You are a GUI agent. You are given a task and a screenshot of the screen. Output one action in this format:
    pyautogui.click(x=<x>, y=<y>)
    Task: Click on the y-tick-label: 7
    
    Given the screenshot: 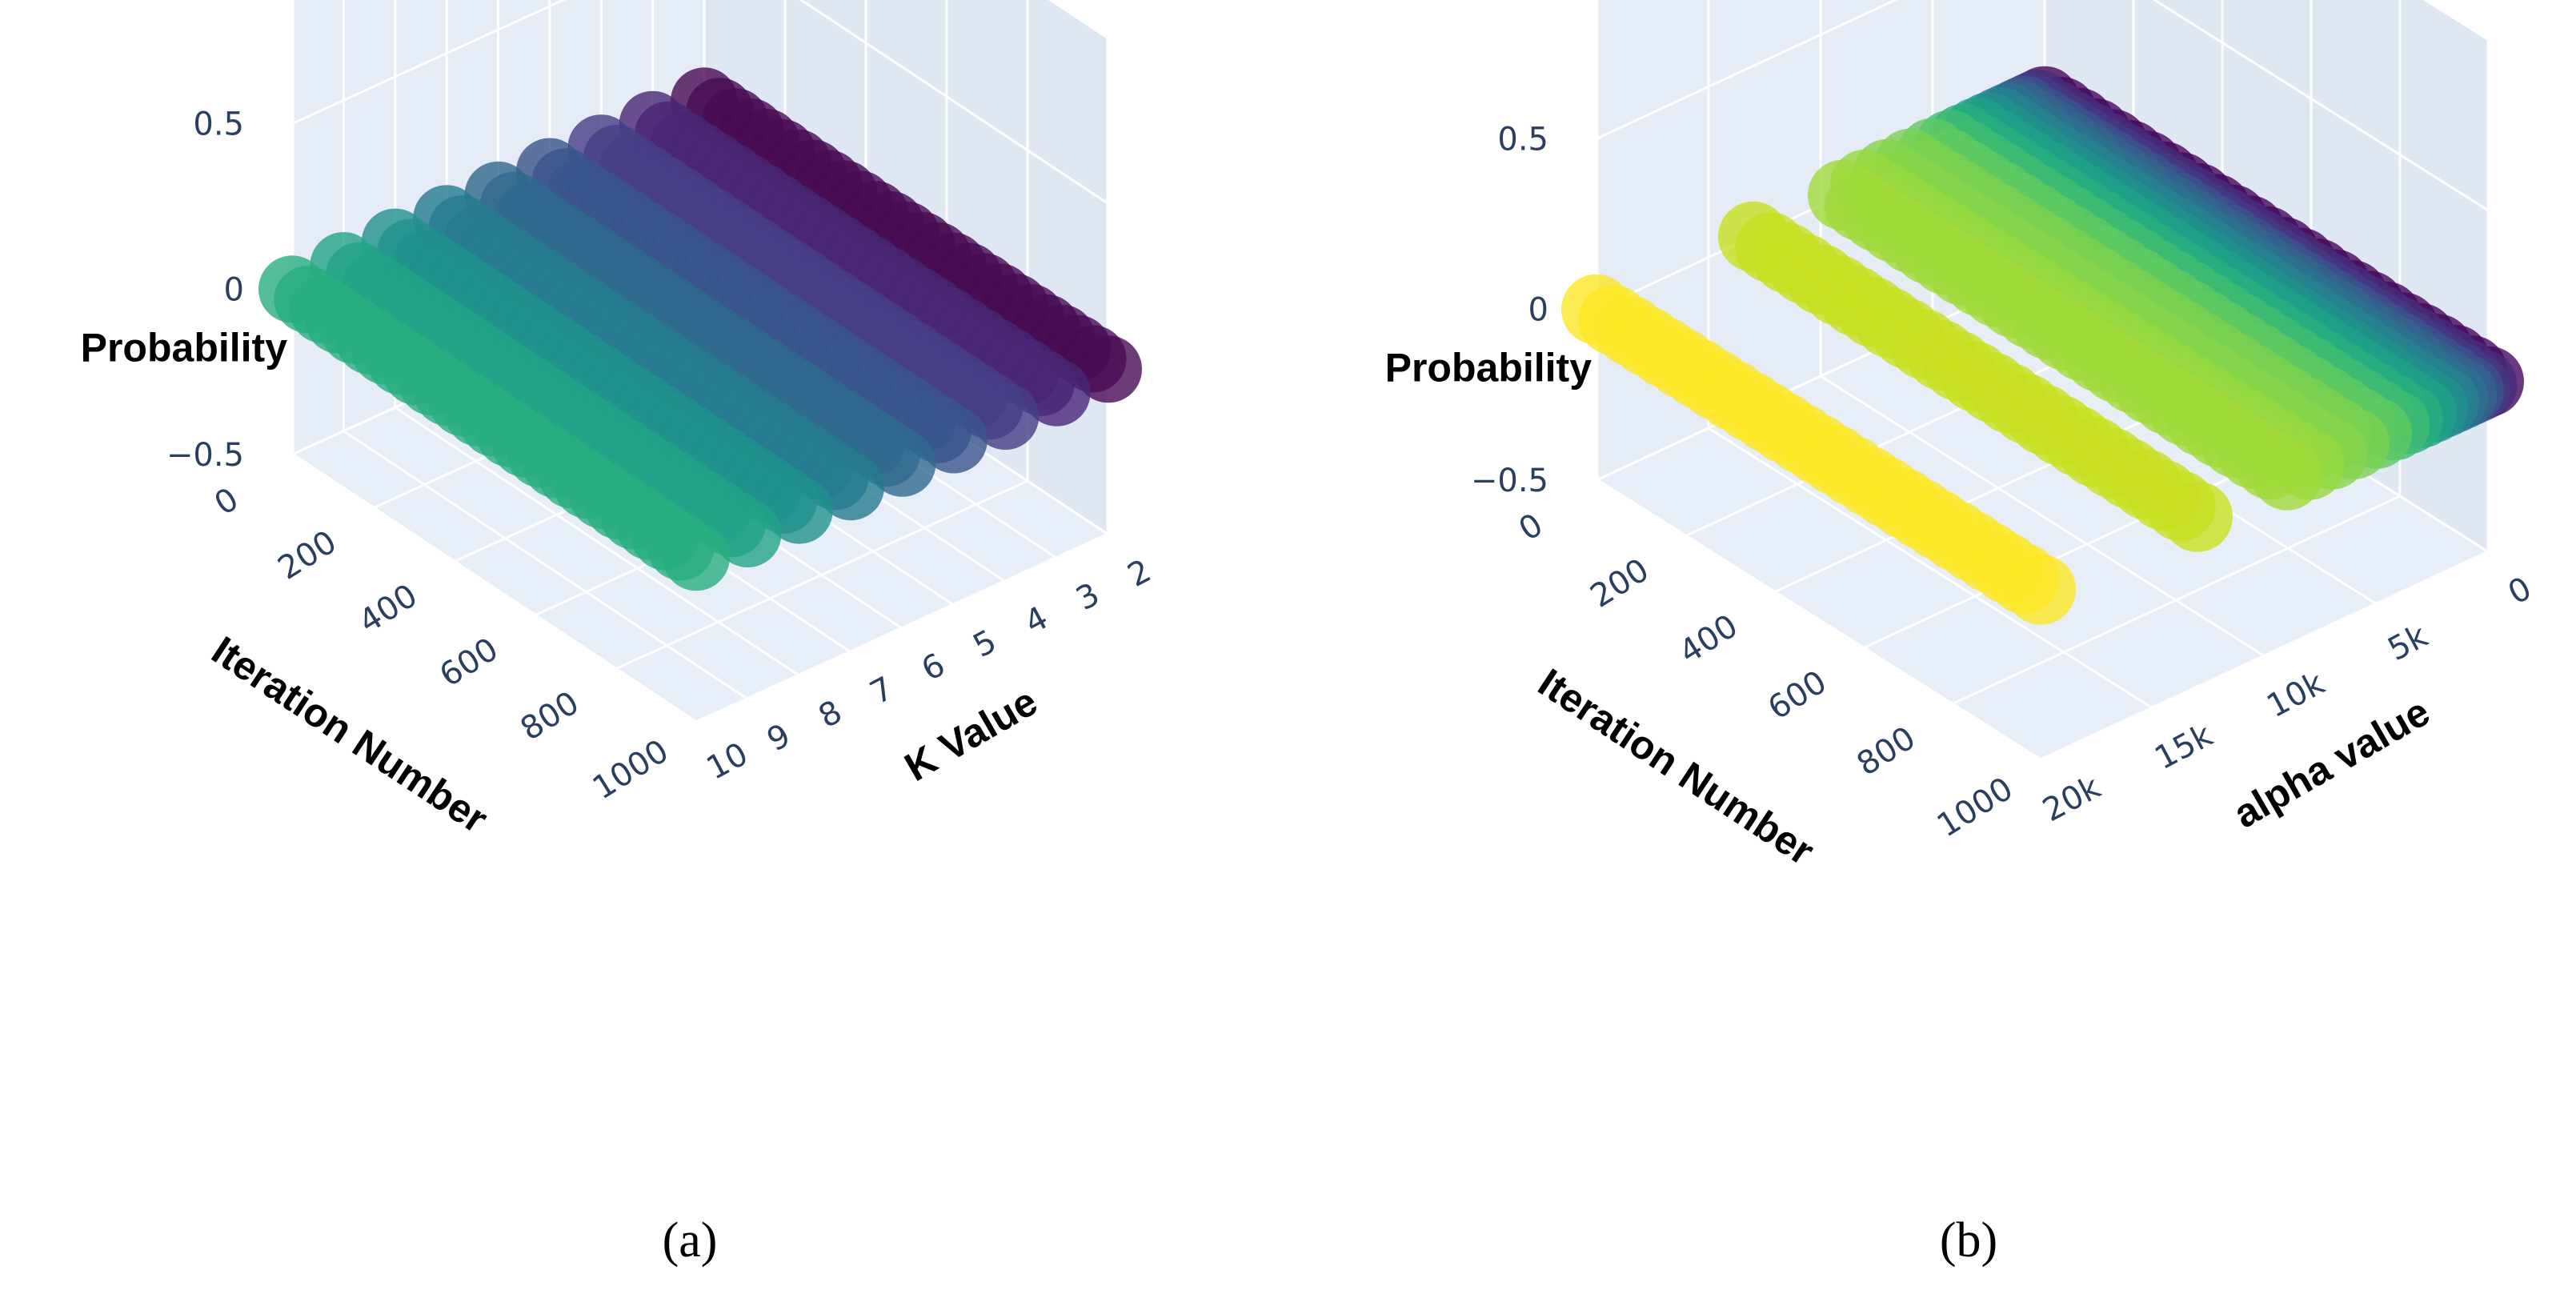 What is the action you would take?
    pyautogui.click(x=881, y=691)
    